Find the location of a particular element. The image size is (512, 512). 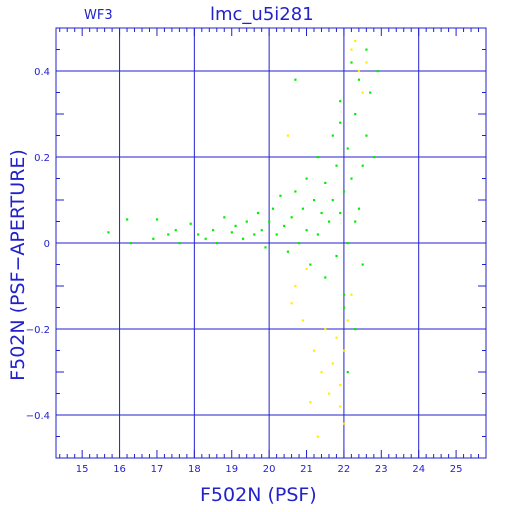

x-tick-label: 19 is located at coordinates (231, 469).